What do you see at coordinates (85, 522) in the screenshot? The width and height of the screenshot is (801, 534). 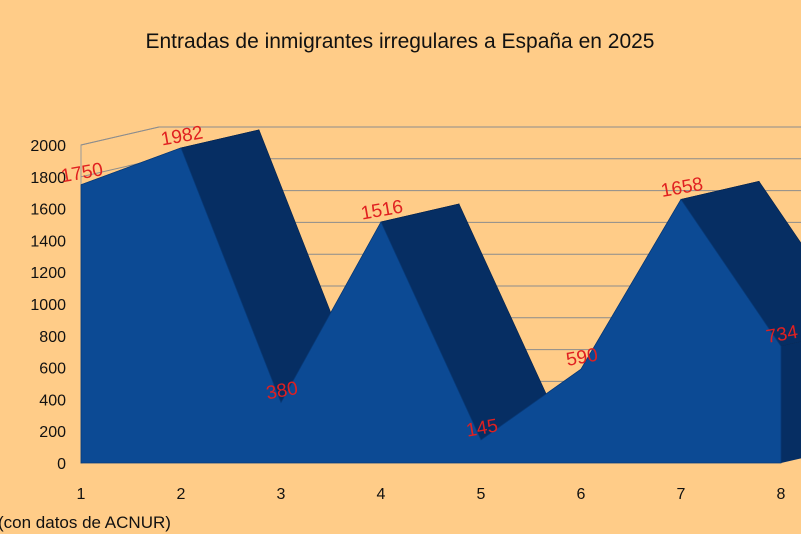 I see `source-note: (con datos de ACNUR)` at bounding box center [85, 522].